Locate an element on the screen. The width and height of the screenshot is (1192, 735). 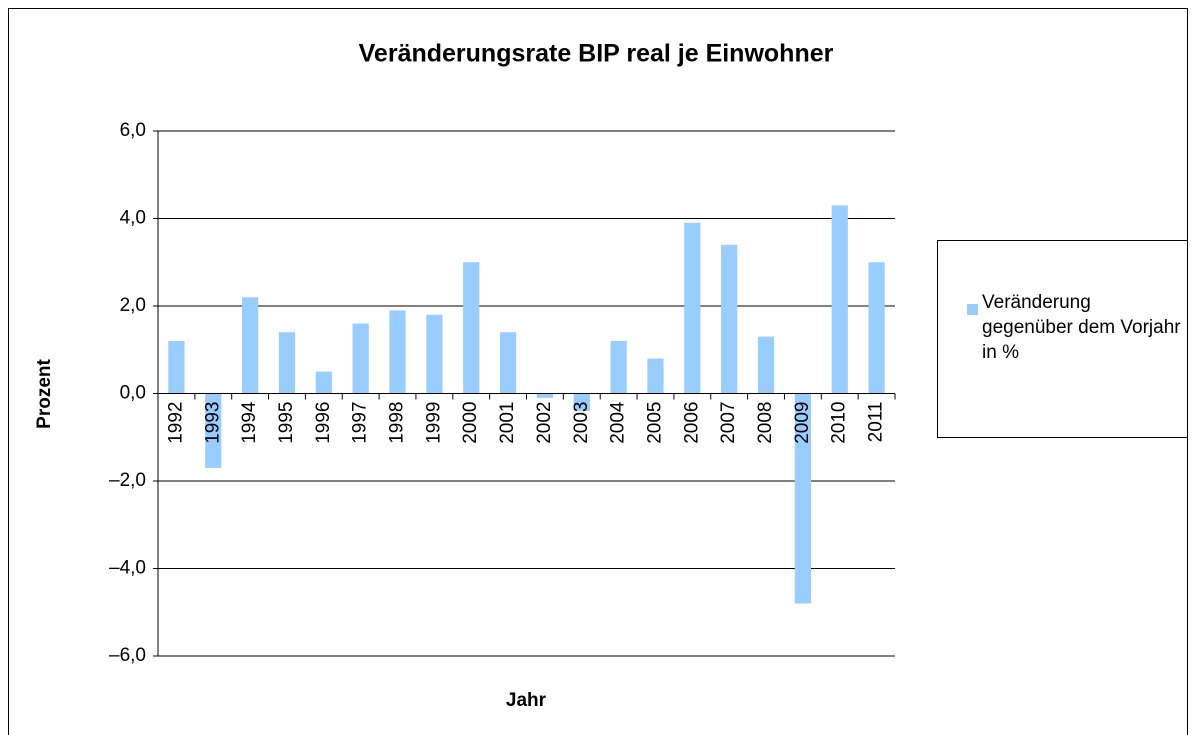
y-tick-label: 6,0 is located at coordinates (133, 130).